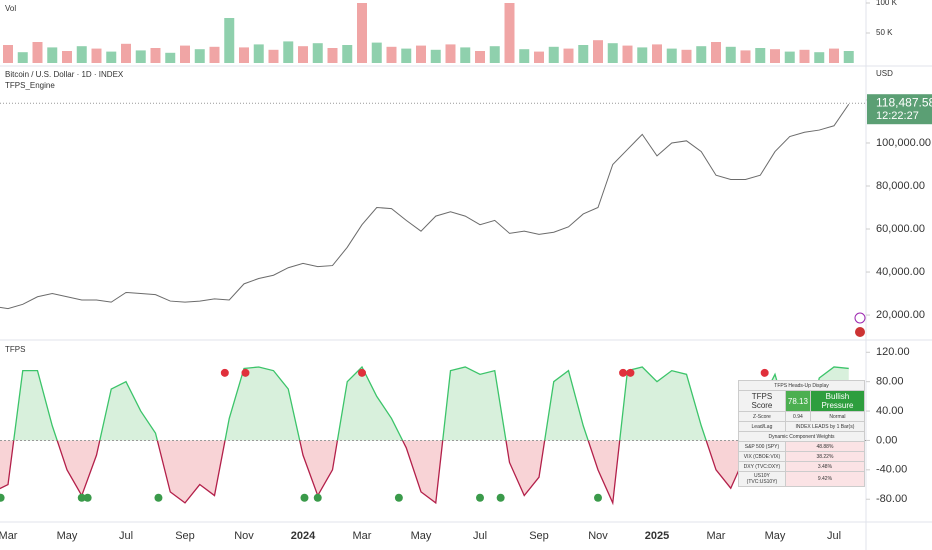 The image size is (932, 550). I want to click on currency: USD, so click(884, 73).